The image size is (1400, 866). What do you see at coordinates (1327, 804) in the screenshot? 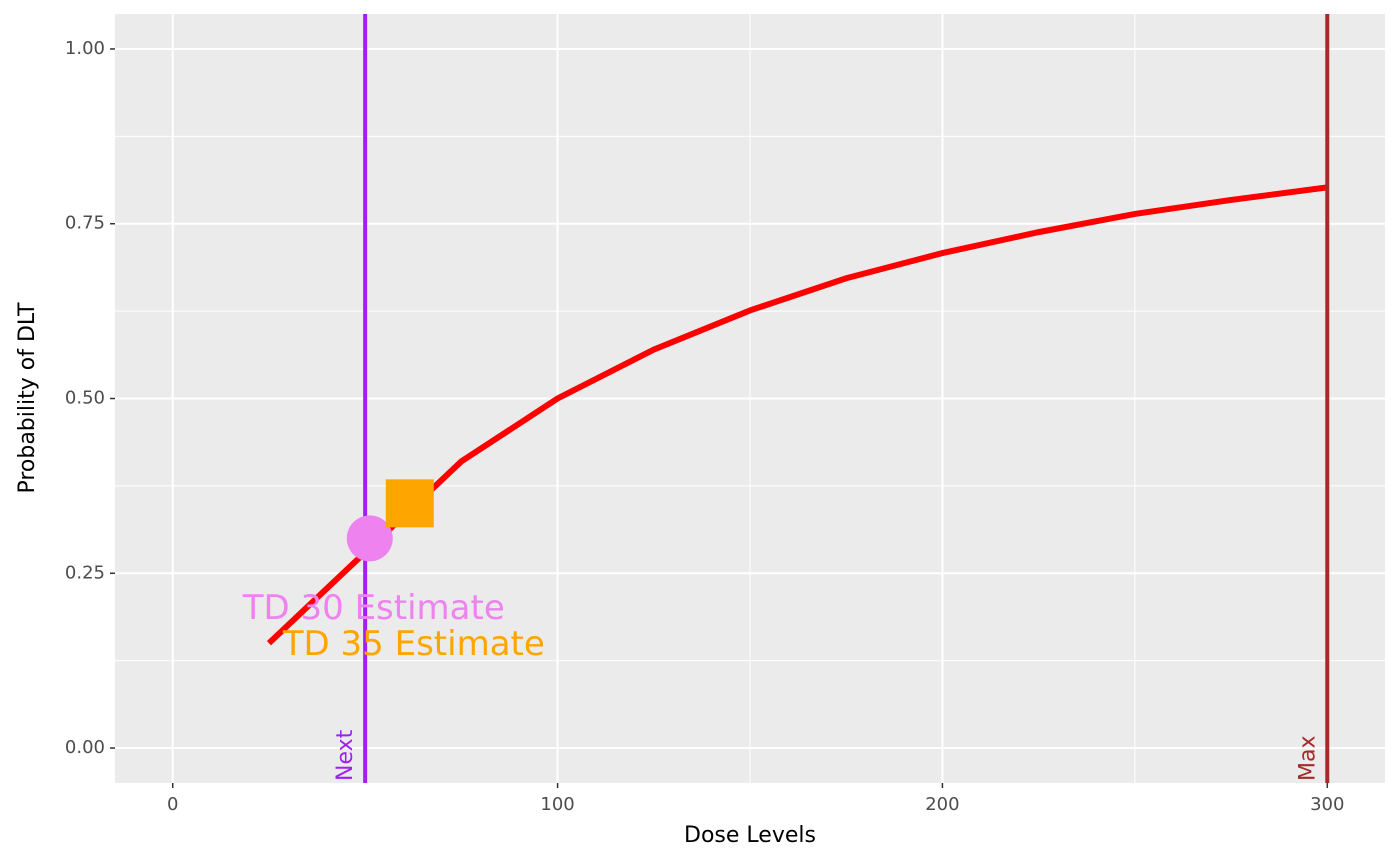
I see `x-tick-label: 300` at bounding box center [1327, 804].